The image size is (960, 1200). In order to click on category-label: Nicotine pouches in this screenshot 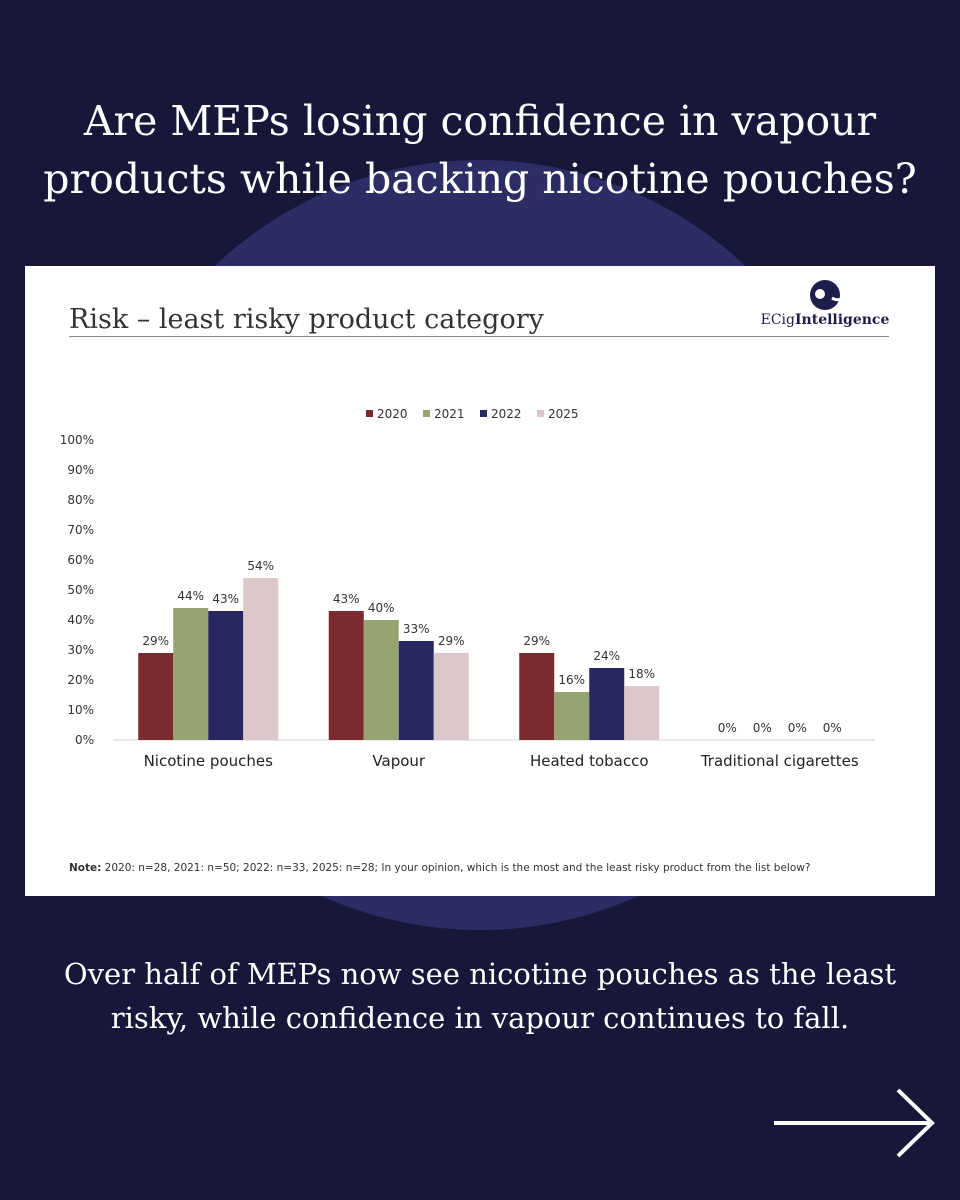, I will do `click(209, 761)`.